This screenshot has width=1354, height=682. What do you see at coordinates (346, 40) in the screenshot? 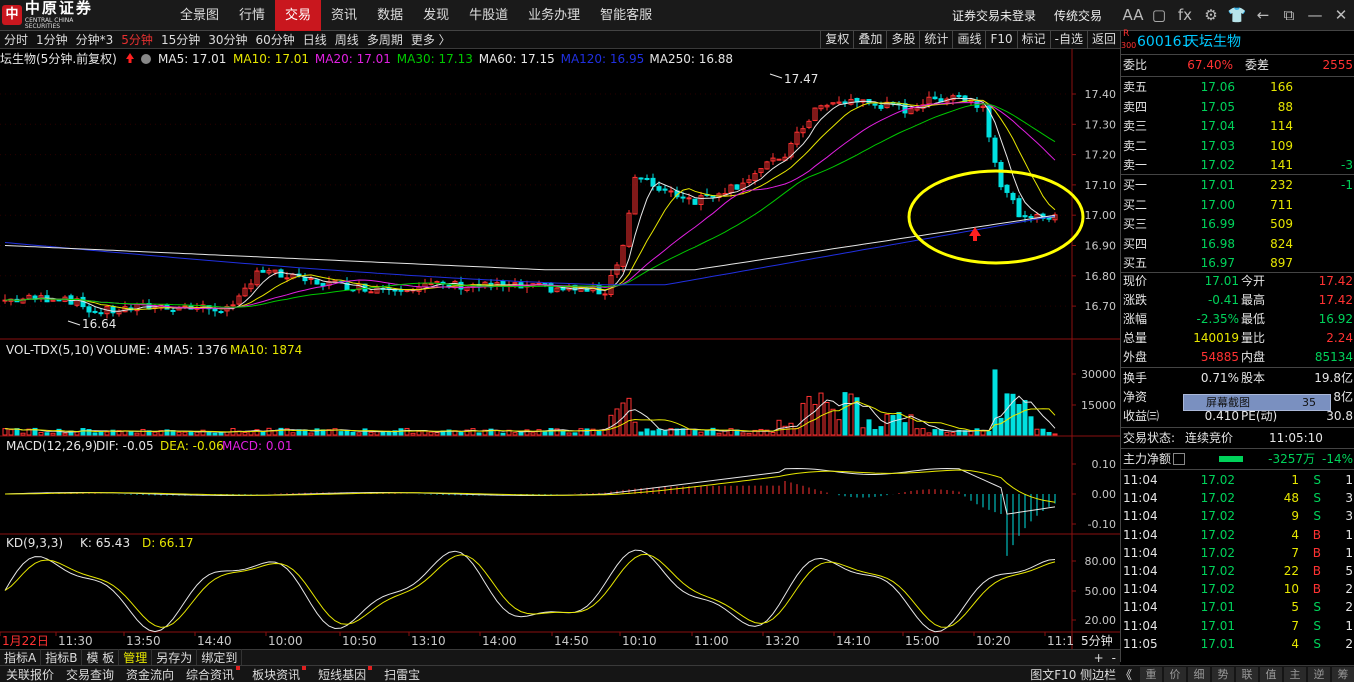
I see `period-8: 周线` at bounding box center [346, 40].